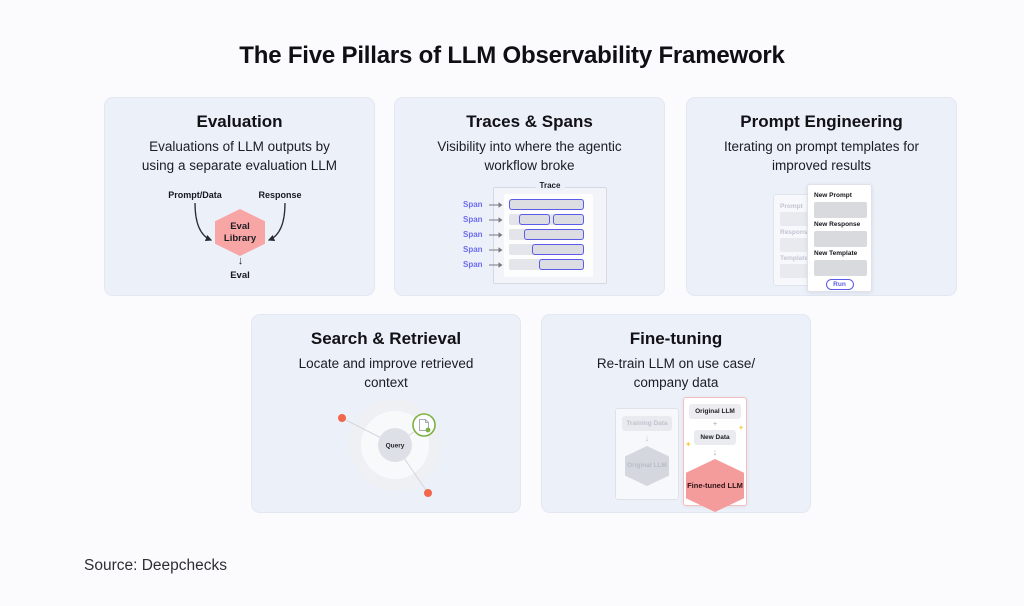 The width and height of the screenshot is (1024, 606). I want to click on training-data-chip: Training Data, so click(647, 423).